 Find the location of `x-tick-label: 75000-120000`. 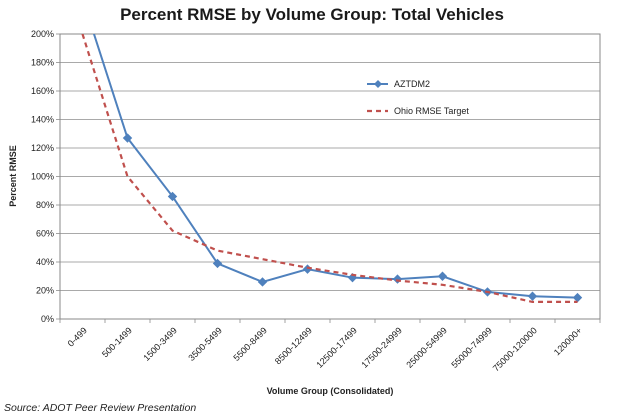

x-tick-label: 75000-120000 is located at coordinates (515, 349).